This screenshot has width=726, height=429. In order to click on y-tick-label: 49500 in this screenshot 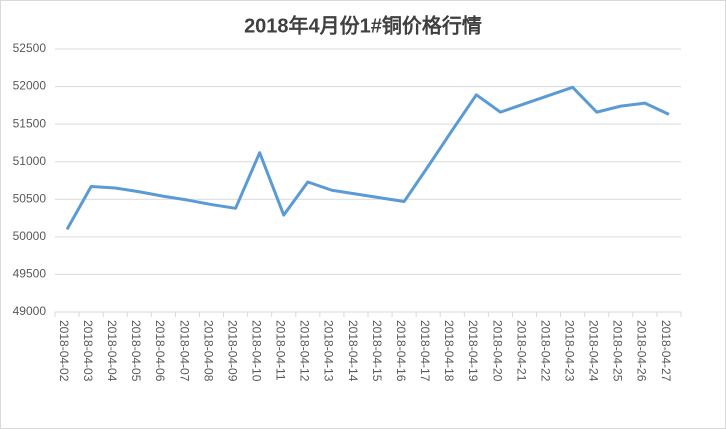, I will do `click(30, 274)`.